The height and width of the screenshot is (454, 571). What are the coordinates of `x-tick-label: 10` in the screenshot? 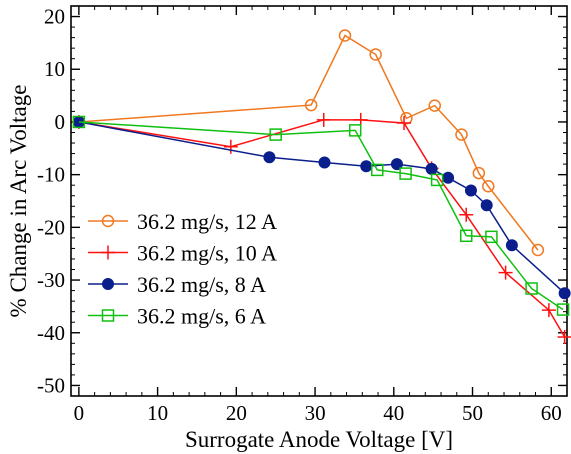 It's located at (157, 413).